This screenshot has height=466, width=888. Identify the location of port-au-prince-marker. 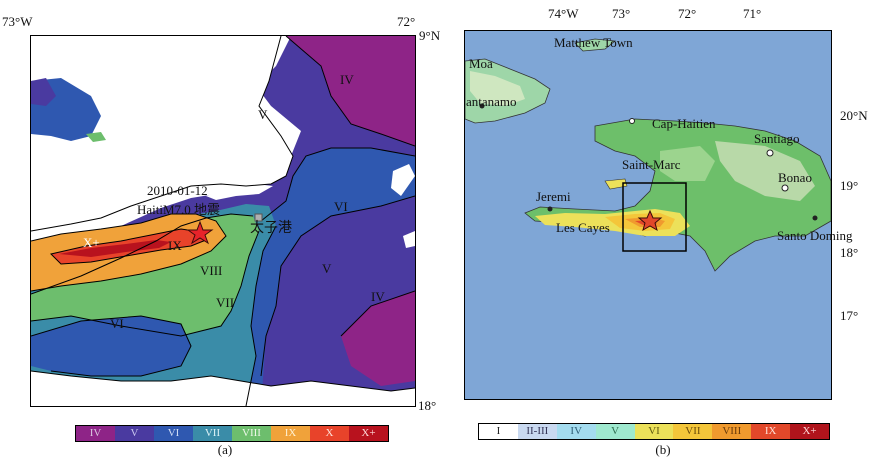
(258, 217).